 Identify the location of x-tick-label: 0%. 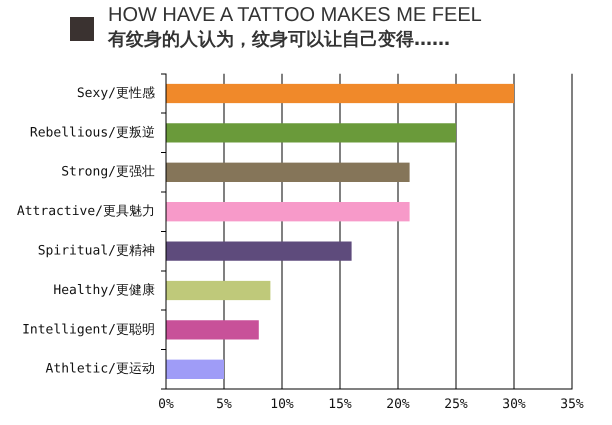
(166, 404).